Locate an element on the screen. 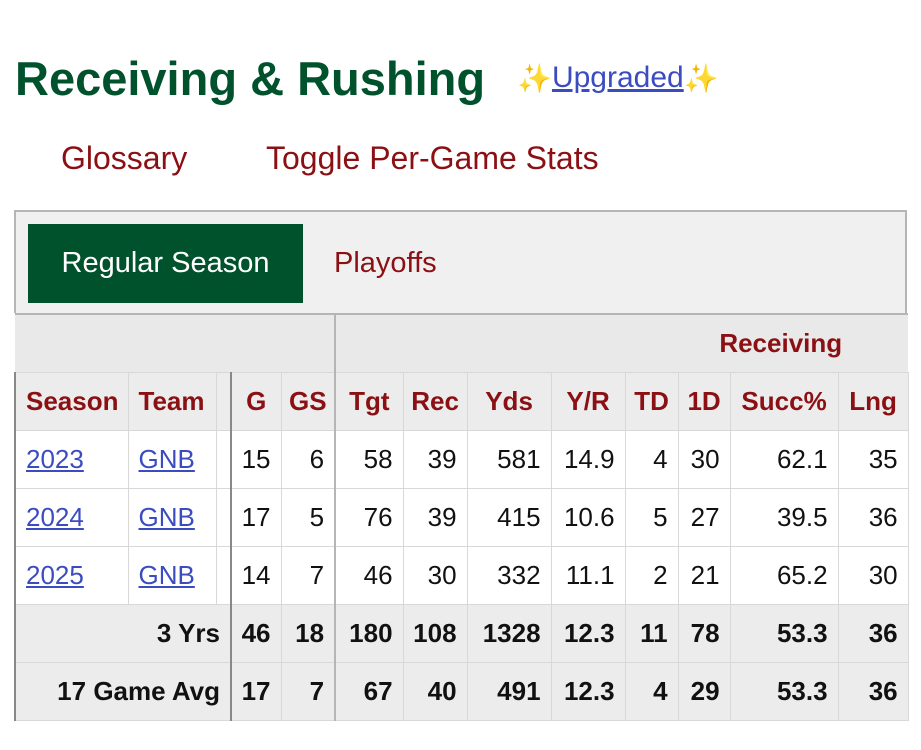 This screenshot has width=921, height=750. totals-label: 17 Game Avg is located at coordinates (123, 691).